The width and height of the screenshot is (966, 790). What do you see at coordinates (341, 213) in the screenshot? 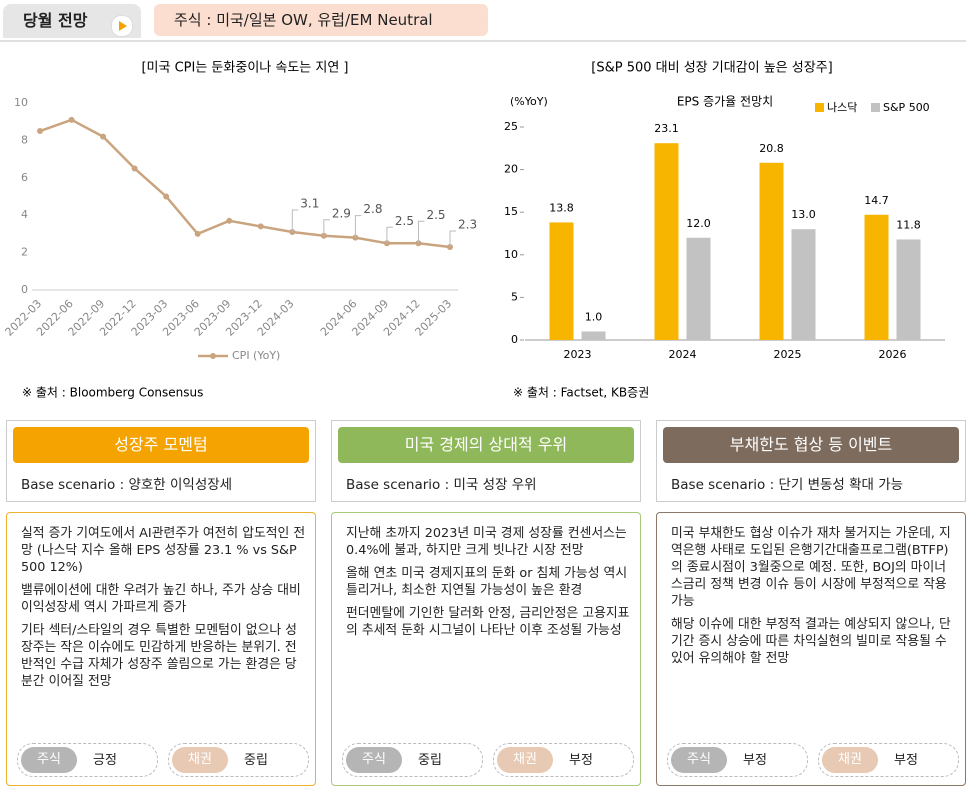
I see `data-label: 2.9` at bounding box center [341, 213].